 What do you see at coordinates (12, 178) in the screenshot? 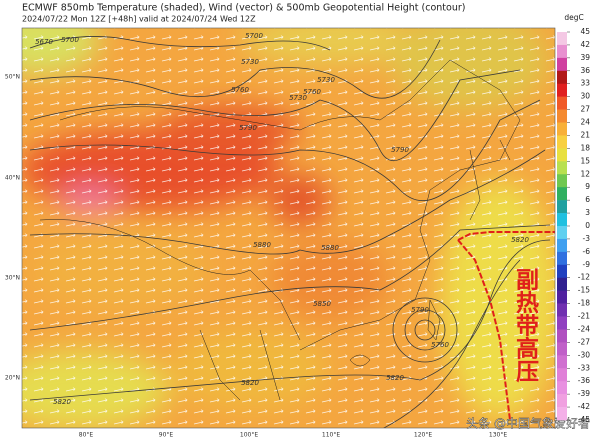
I see `lat-label: 40°N` at bounding box center [12, 178].